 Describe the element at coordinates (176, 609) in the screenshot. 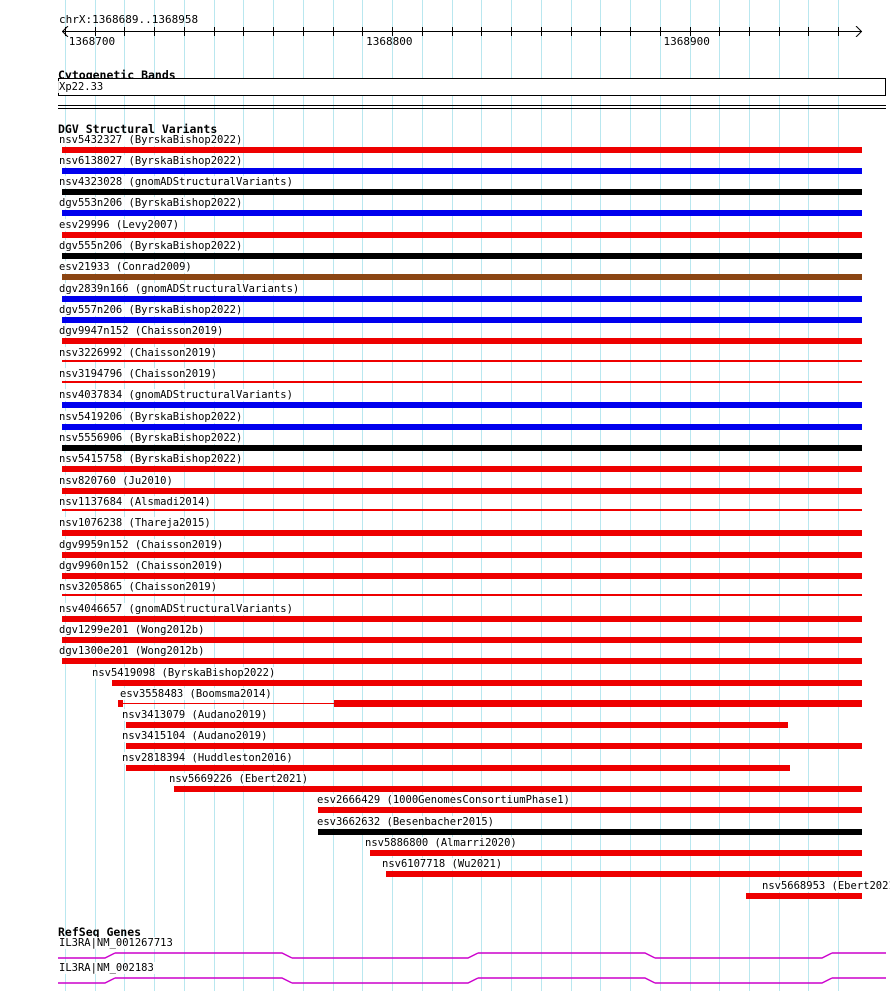

I see `dgv-variant-label: nsv4046657 (gnomADStructuralVariants)` at that location.